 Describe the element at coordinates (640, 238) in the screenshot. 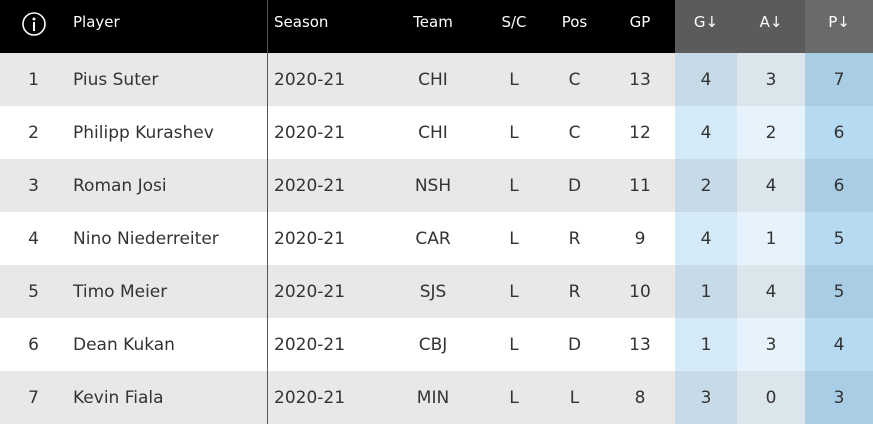

I see `table-cell: 9` at that location.